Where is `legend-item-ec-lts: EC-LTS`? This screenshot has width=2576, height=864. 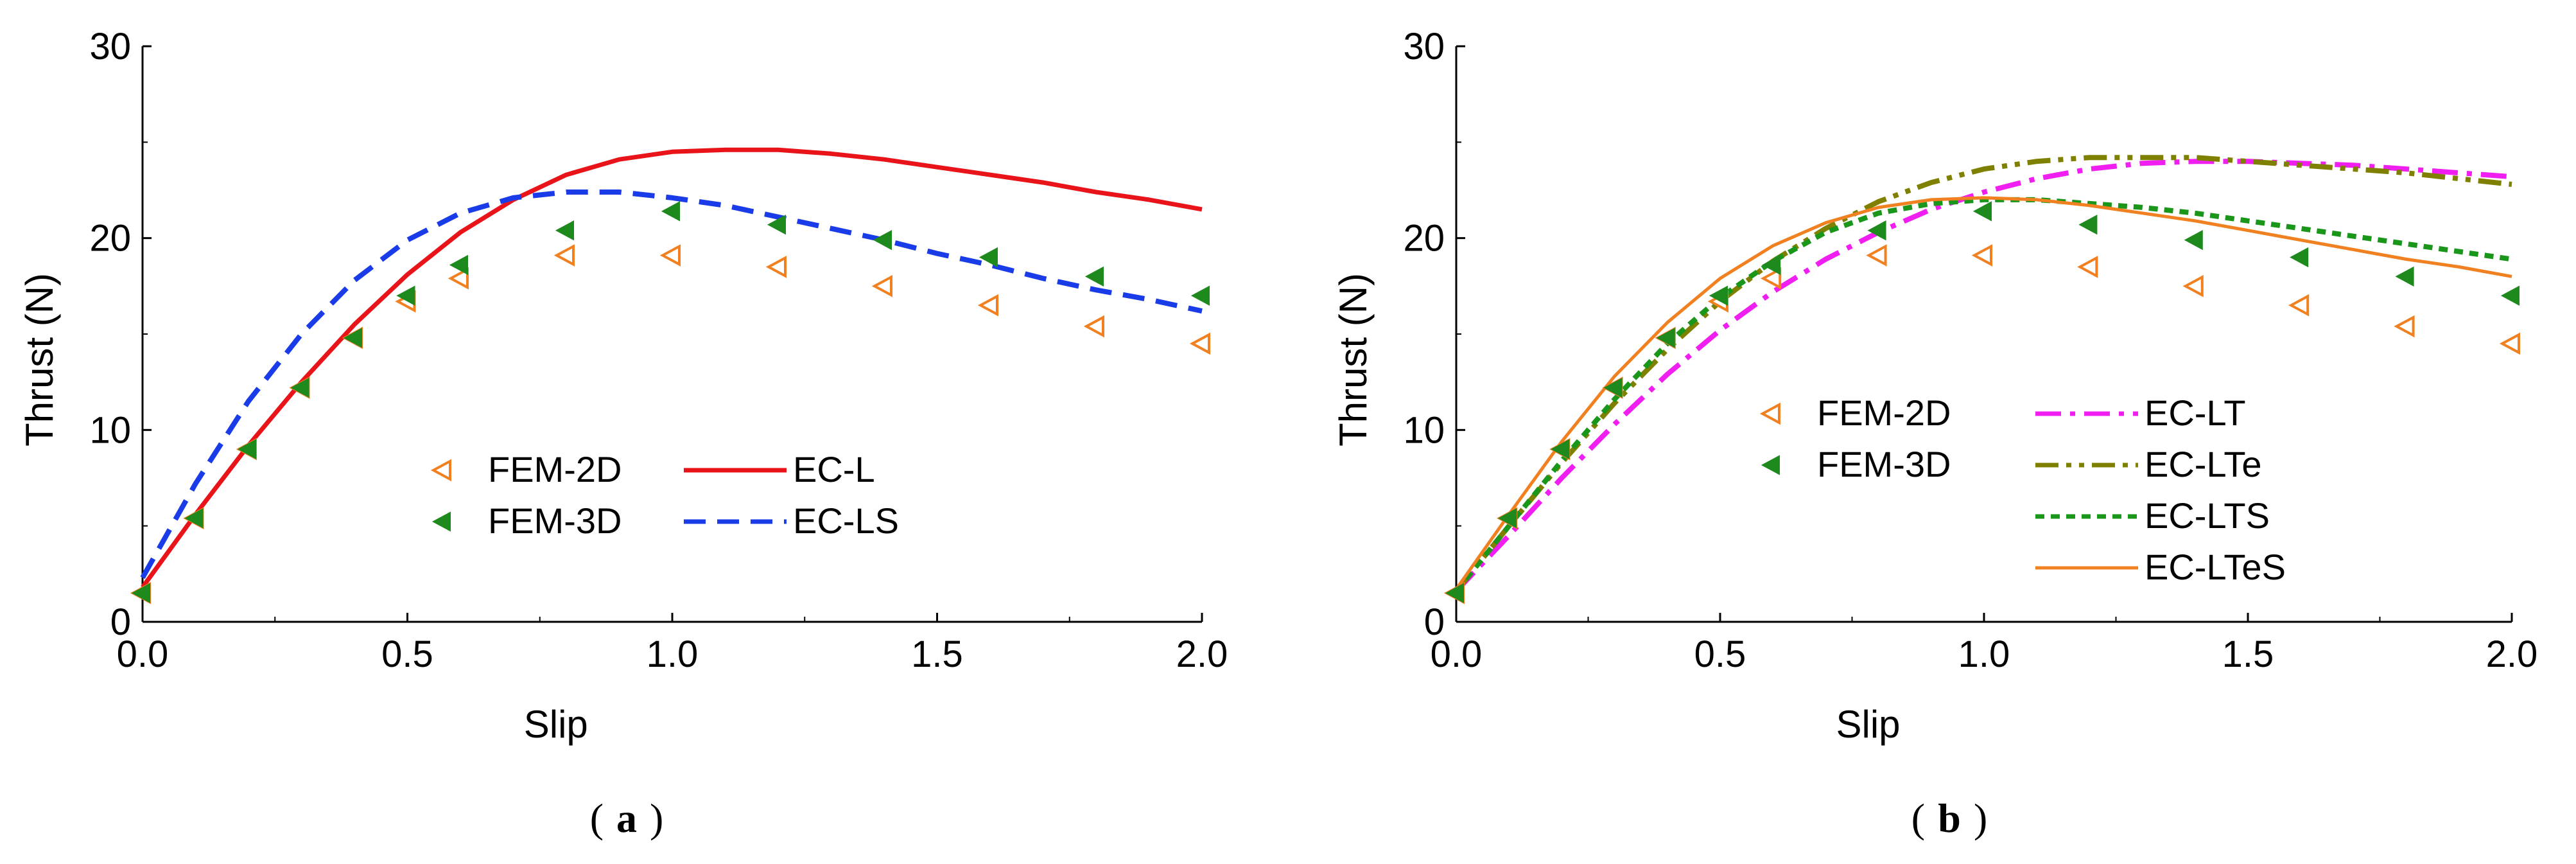 legend-item-ec-lts: EC-LTS is located at coordinates (2152, 515).